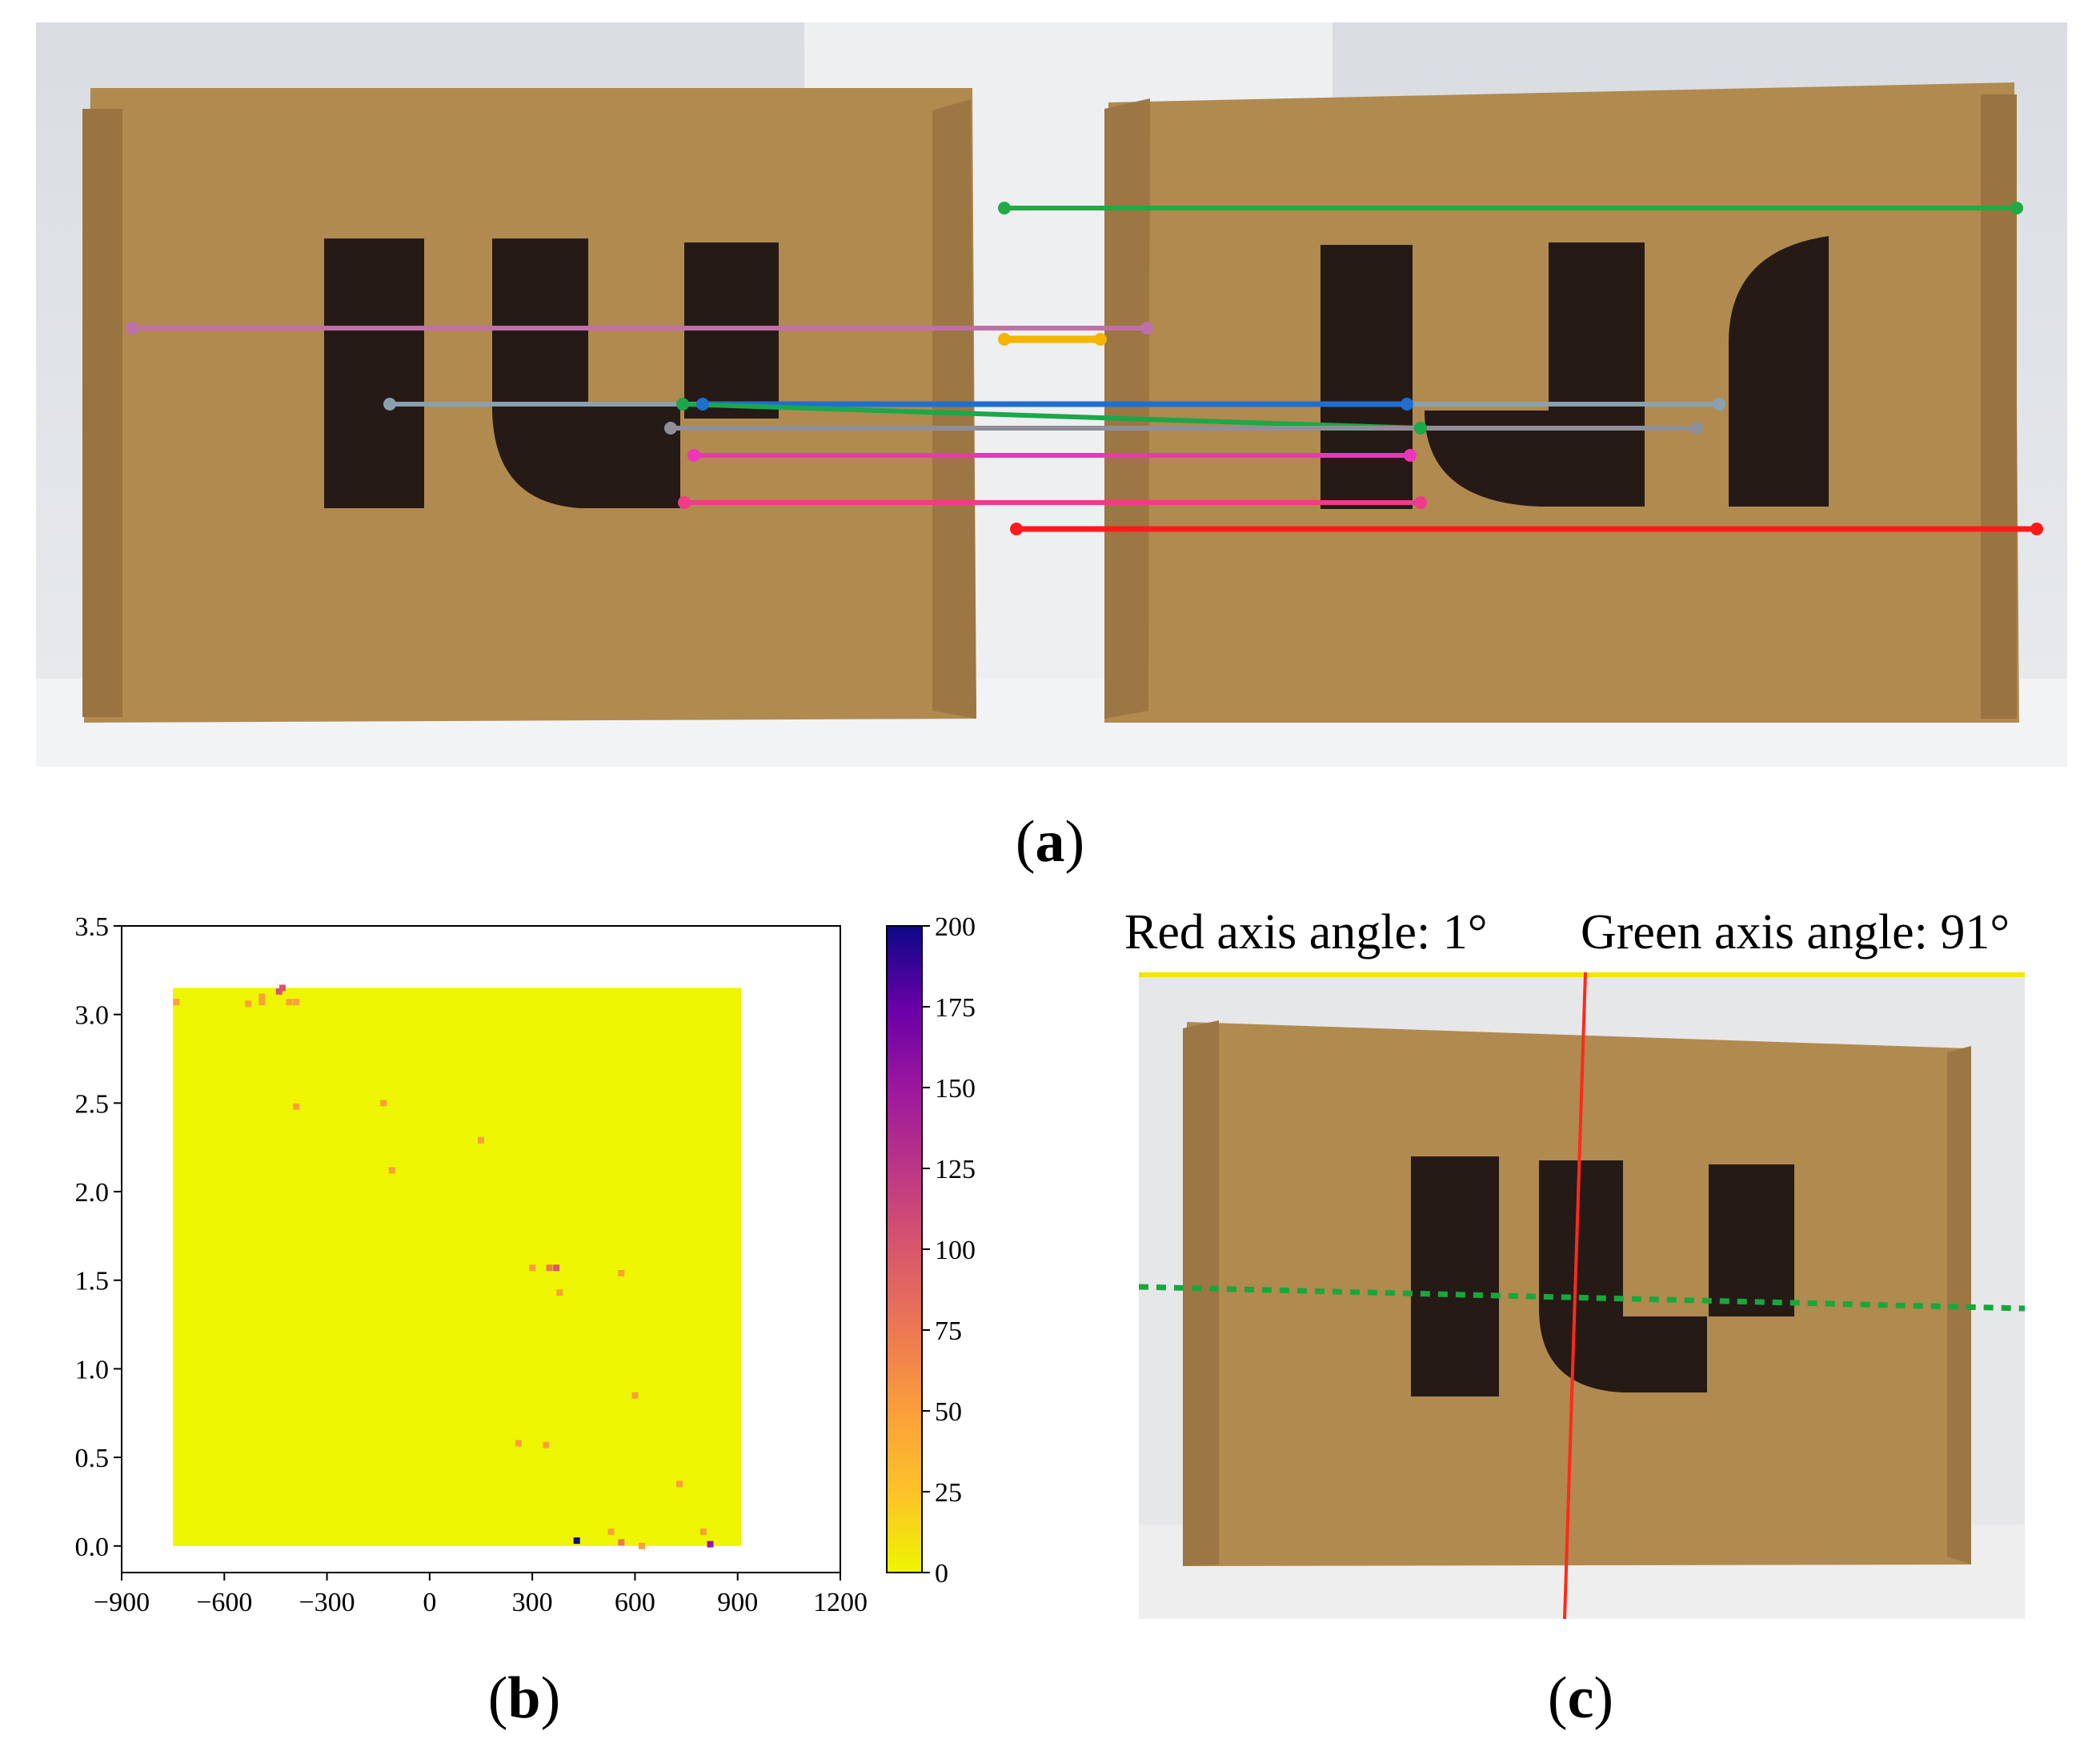  I want to click on yellow-border, so click(1582, 974).